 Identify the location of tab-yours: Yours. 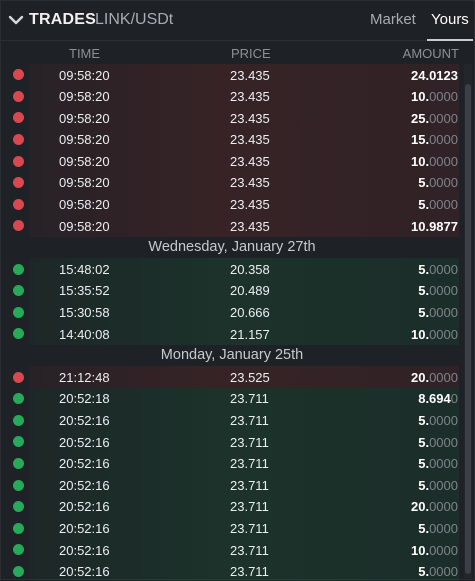
(450, 19).